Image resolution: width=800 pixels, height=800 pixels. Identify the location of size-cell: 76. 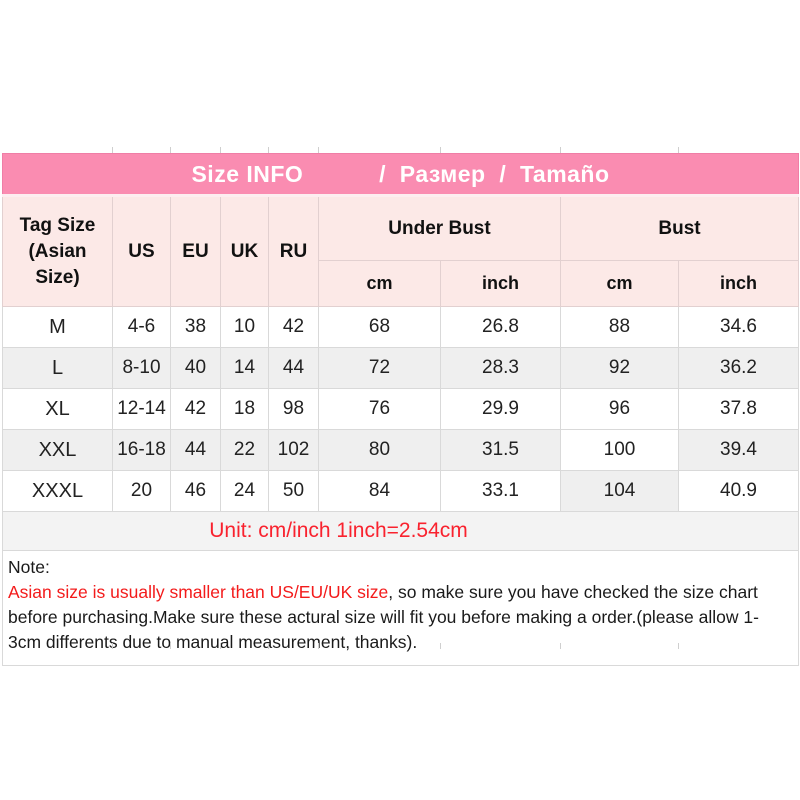
(379, 409).